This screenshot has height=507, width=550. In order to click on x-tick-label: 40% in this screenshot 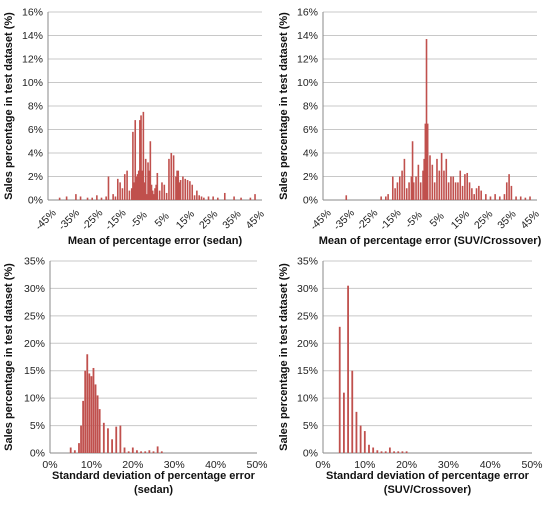, I will do `click(490, 465)`.